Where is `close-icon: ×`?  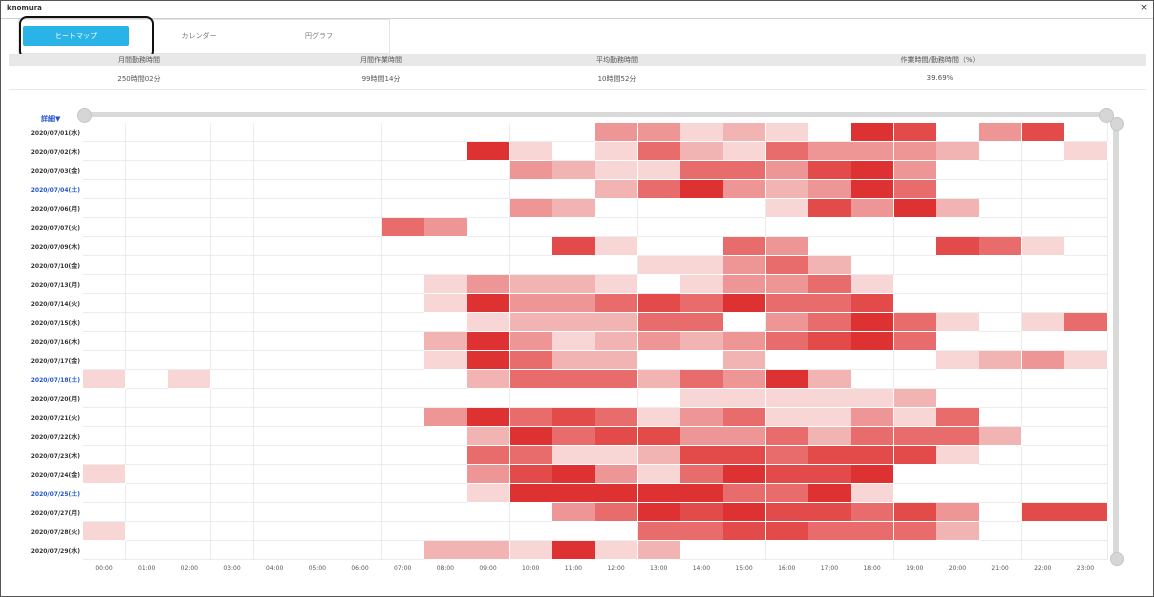 close-icon: × is located at coordinates (1144, 8).